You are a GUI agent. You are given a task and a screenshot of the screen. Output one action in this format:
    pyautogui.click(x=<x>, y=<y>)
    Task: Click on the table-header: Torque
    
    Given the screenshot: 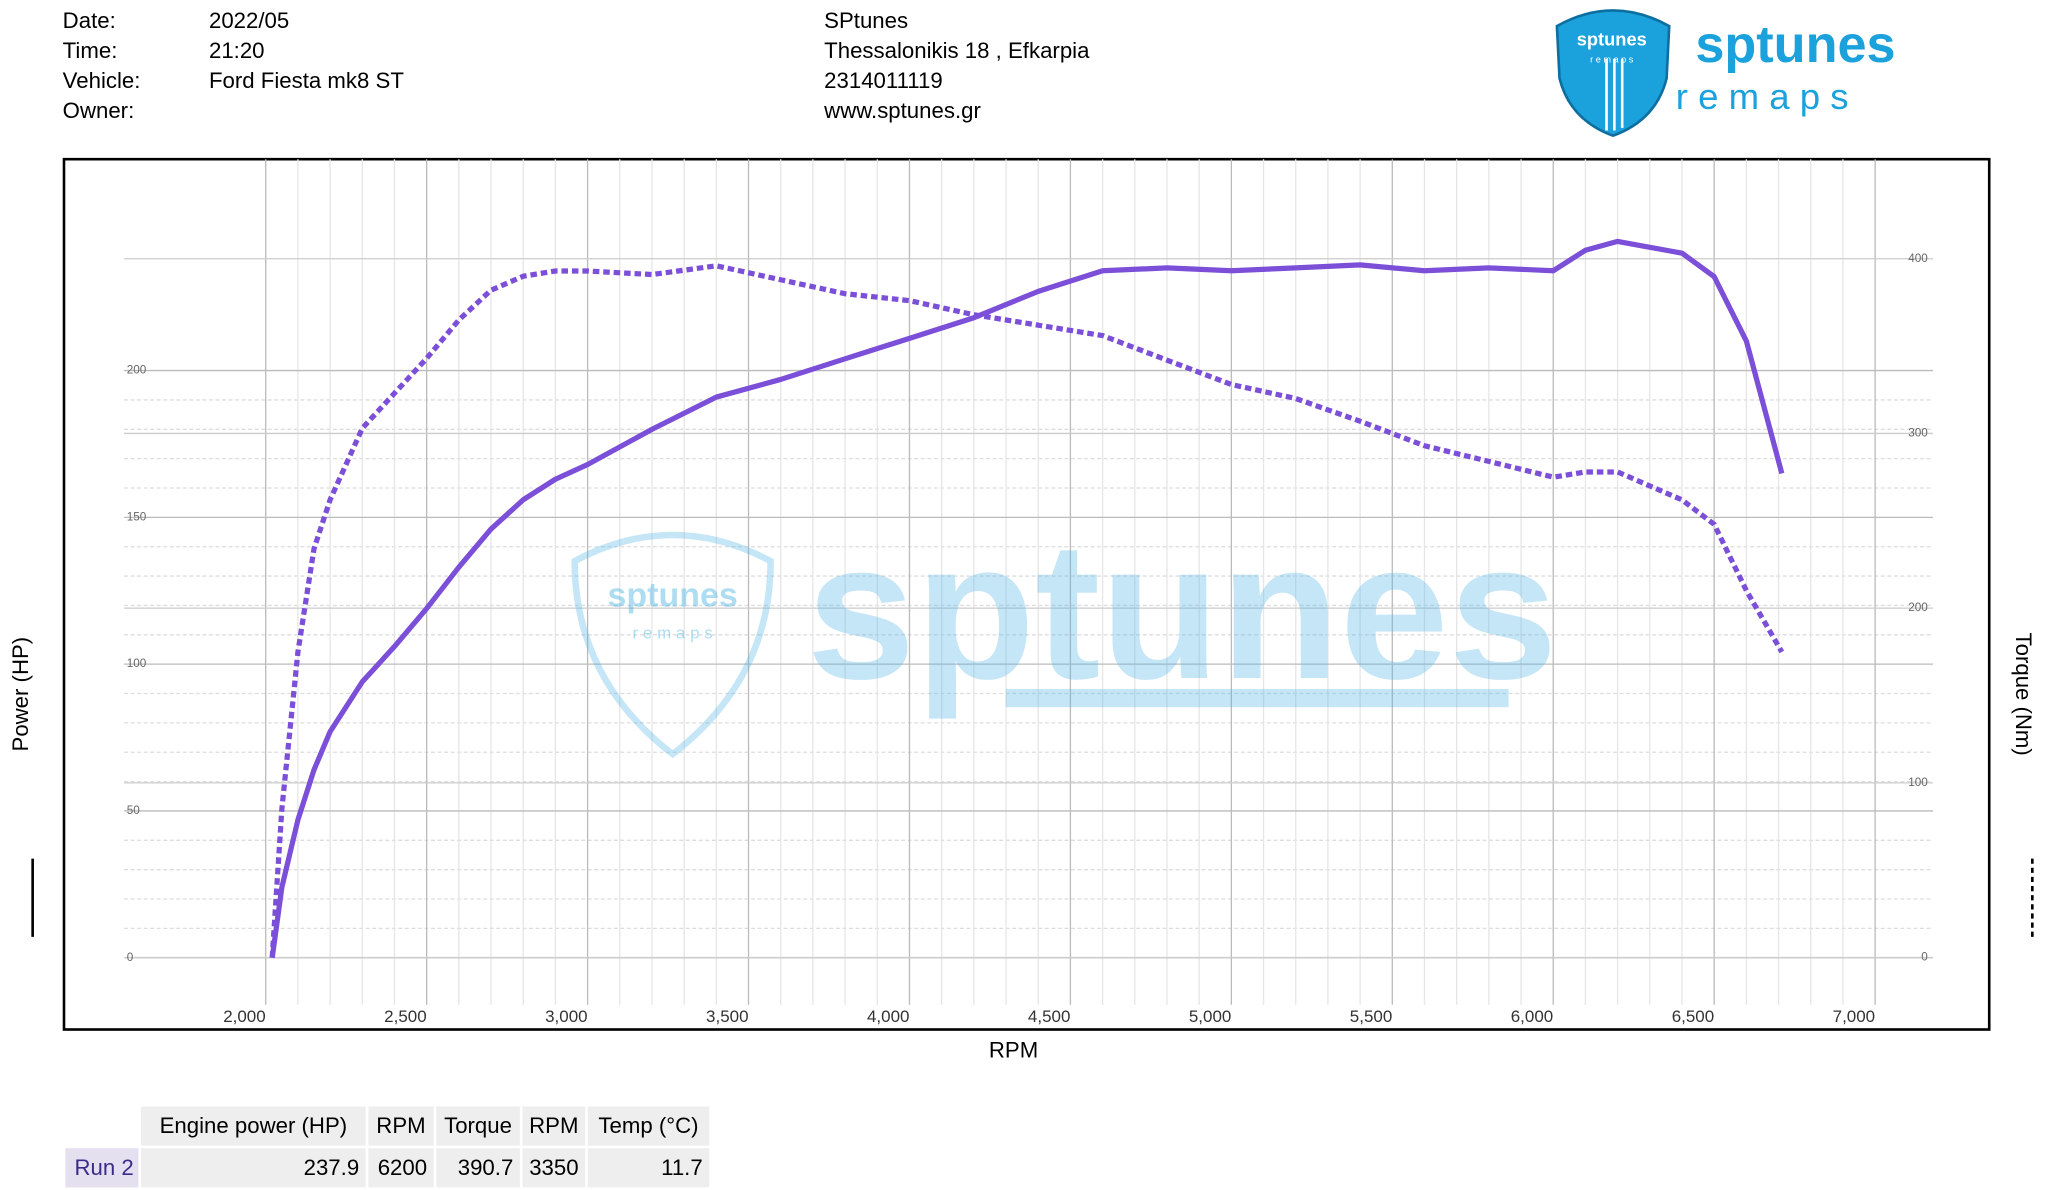 What is the action you would take?
    pyautogui.click(x=478, y=1125)
    